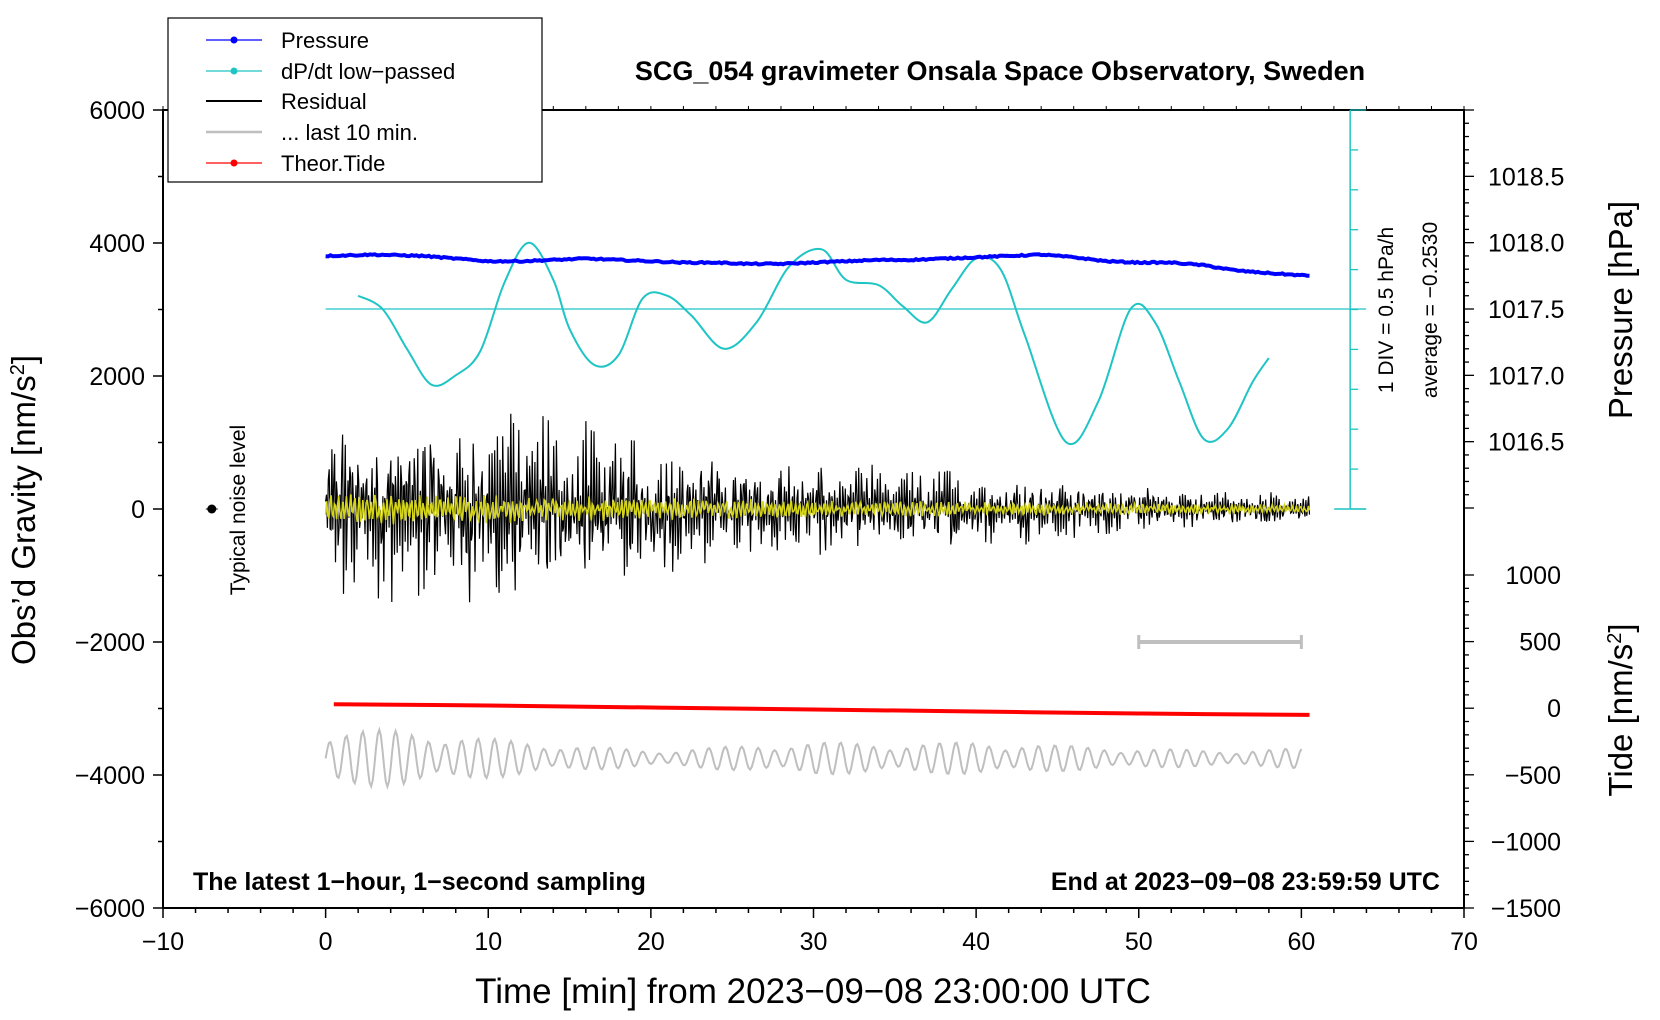 The image size is (1660, 1020). I want to click on annotation-right: End at 2023−09−08 23:59:59 UTC, so click(1245, 882).